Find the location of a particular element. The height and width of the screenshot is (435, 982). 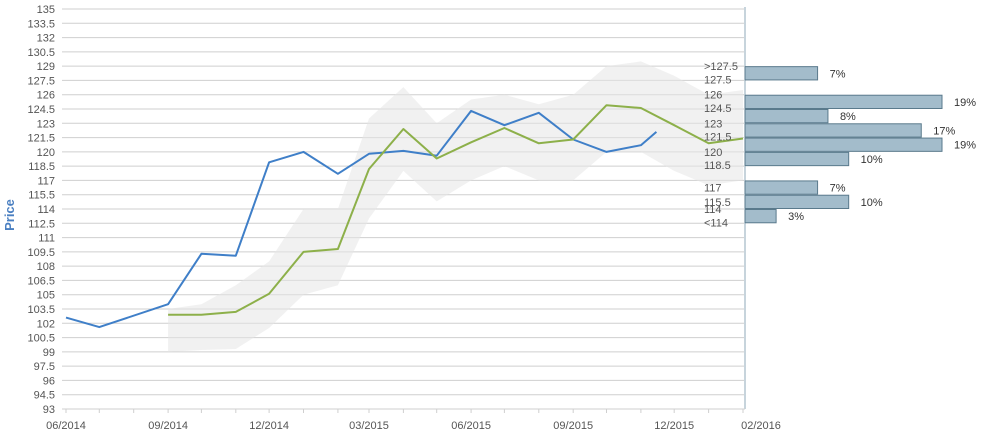

y-tick-label: 100.5 is located at coordinates (41, 339).